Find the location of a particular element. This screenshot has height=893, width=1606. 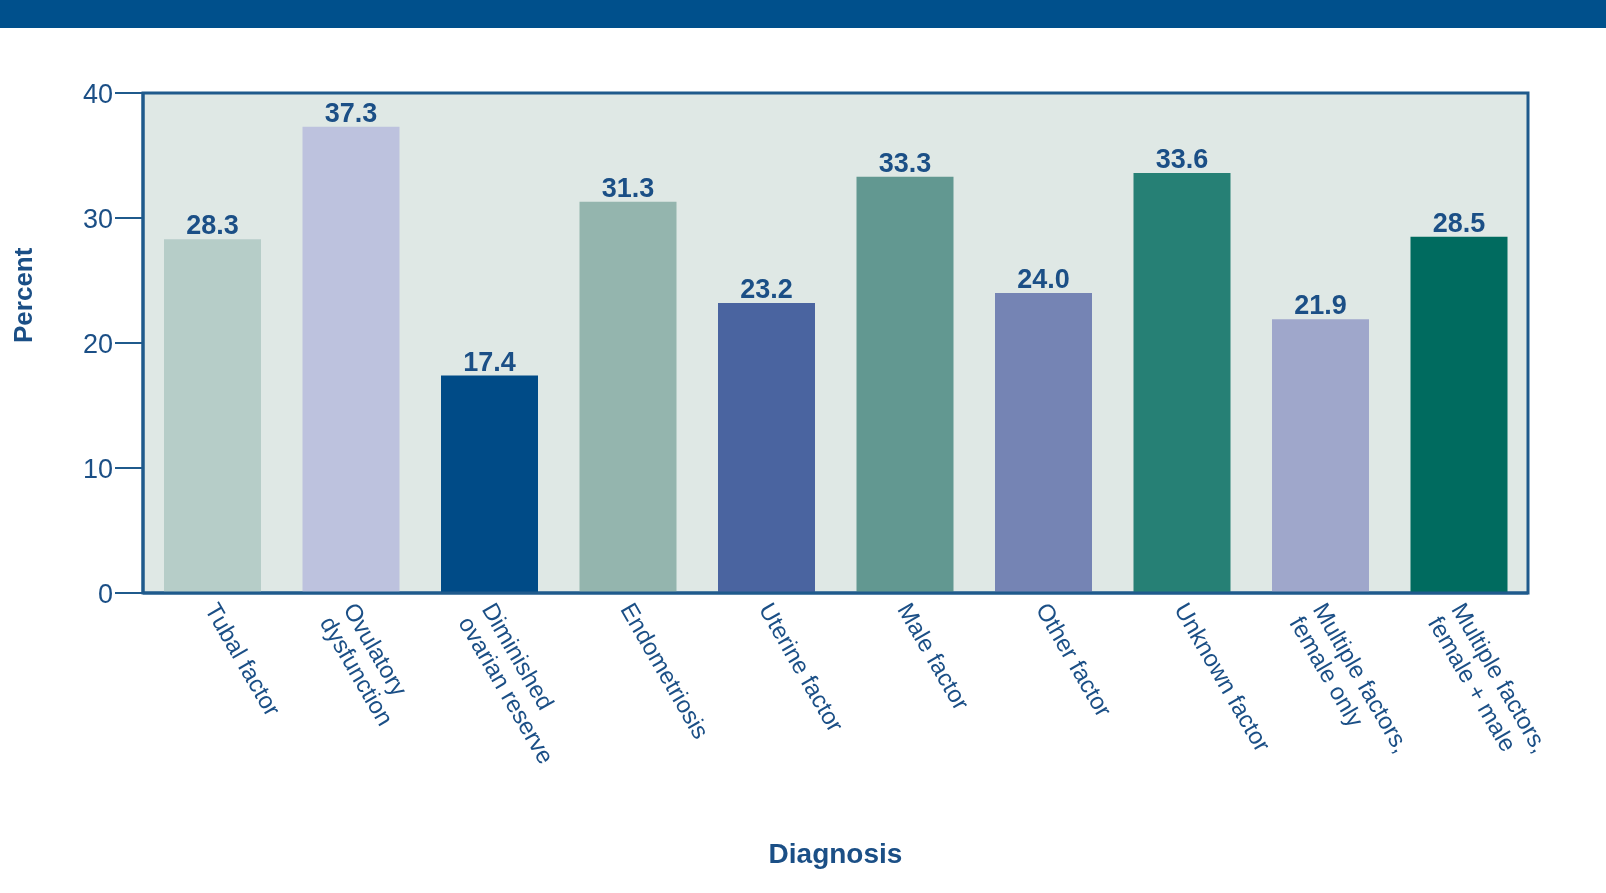

data-label: 23.2 is located at coordinates (766, 289).